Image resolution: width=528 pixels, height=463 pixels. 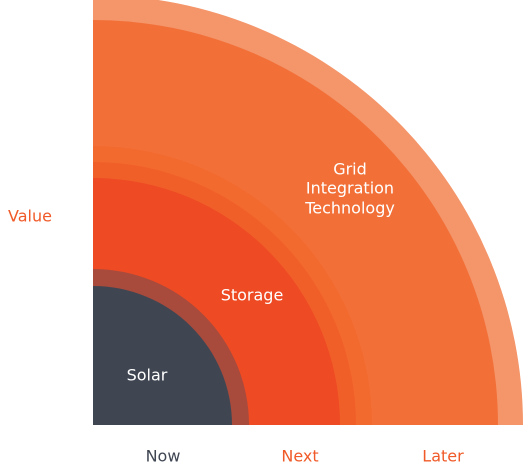 I want to click on x-axis-label: Next, so click(x=299, y=455).